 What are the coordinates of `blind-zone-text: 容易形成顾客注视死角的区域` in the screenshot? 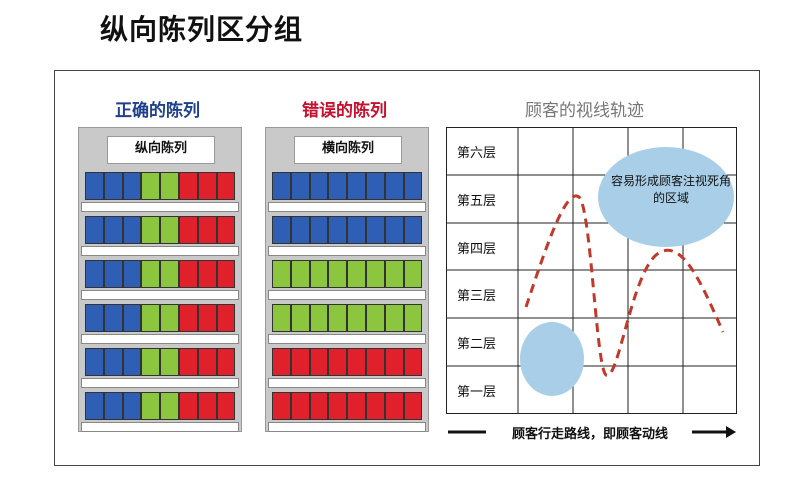 It's located at (671, 189).